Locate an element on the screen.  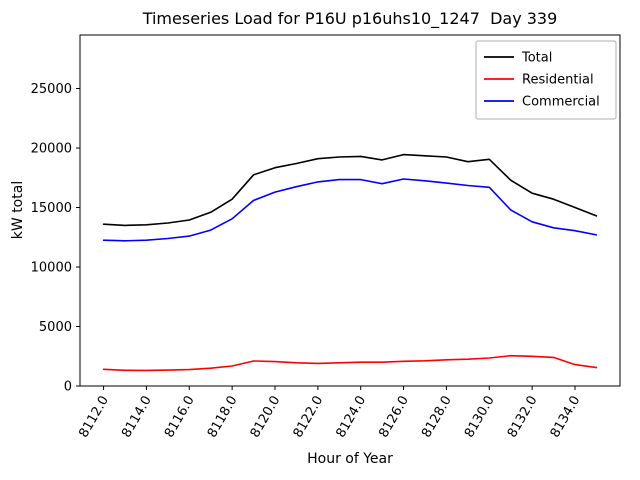
series-line-commercial is located at coordinates (350, 210).